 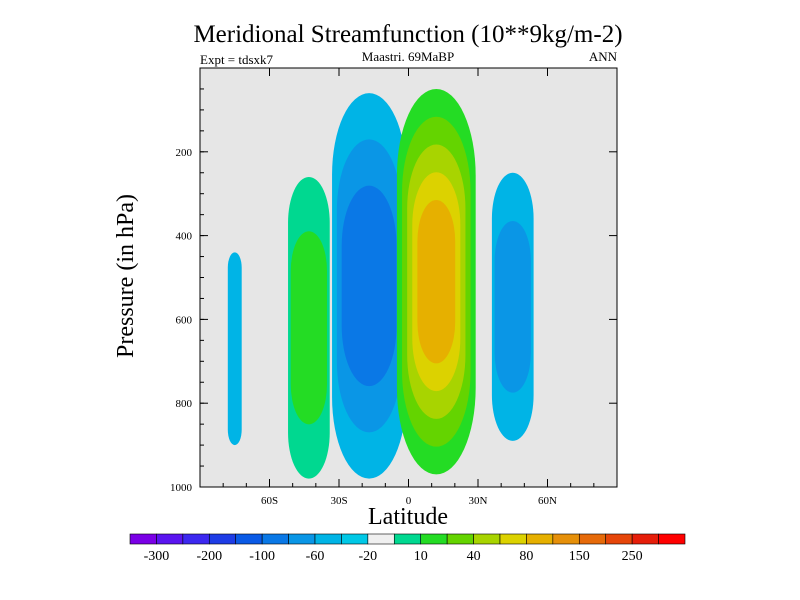 What do you see at coordinates (181, 488) in the screenshot?
I see `y-tick-label: 1000` at bounding box center [181, 488].